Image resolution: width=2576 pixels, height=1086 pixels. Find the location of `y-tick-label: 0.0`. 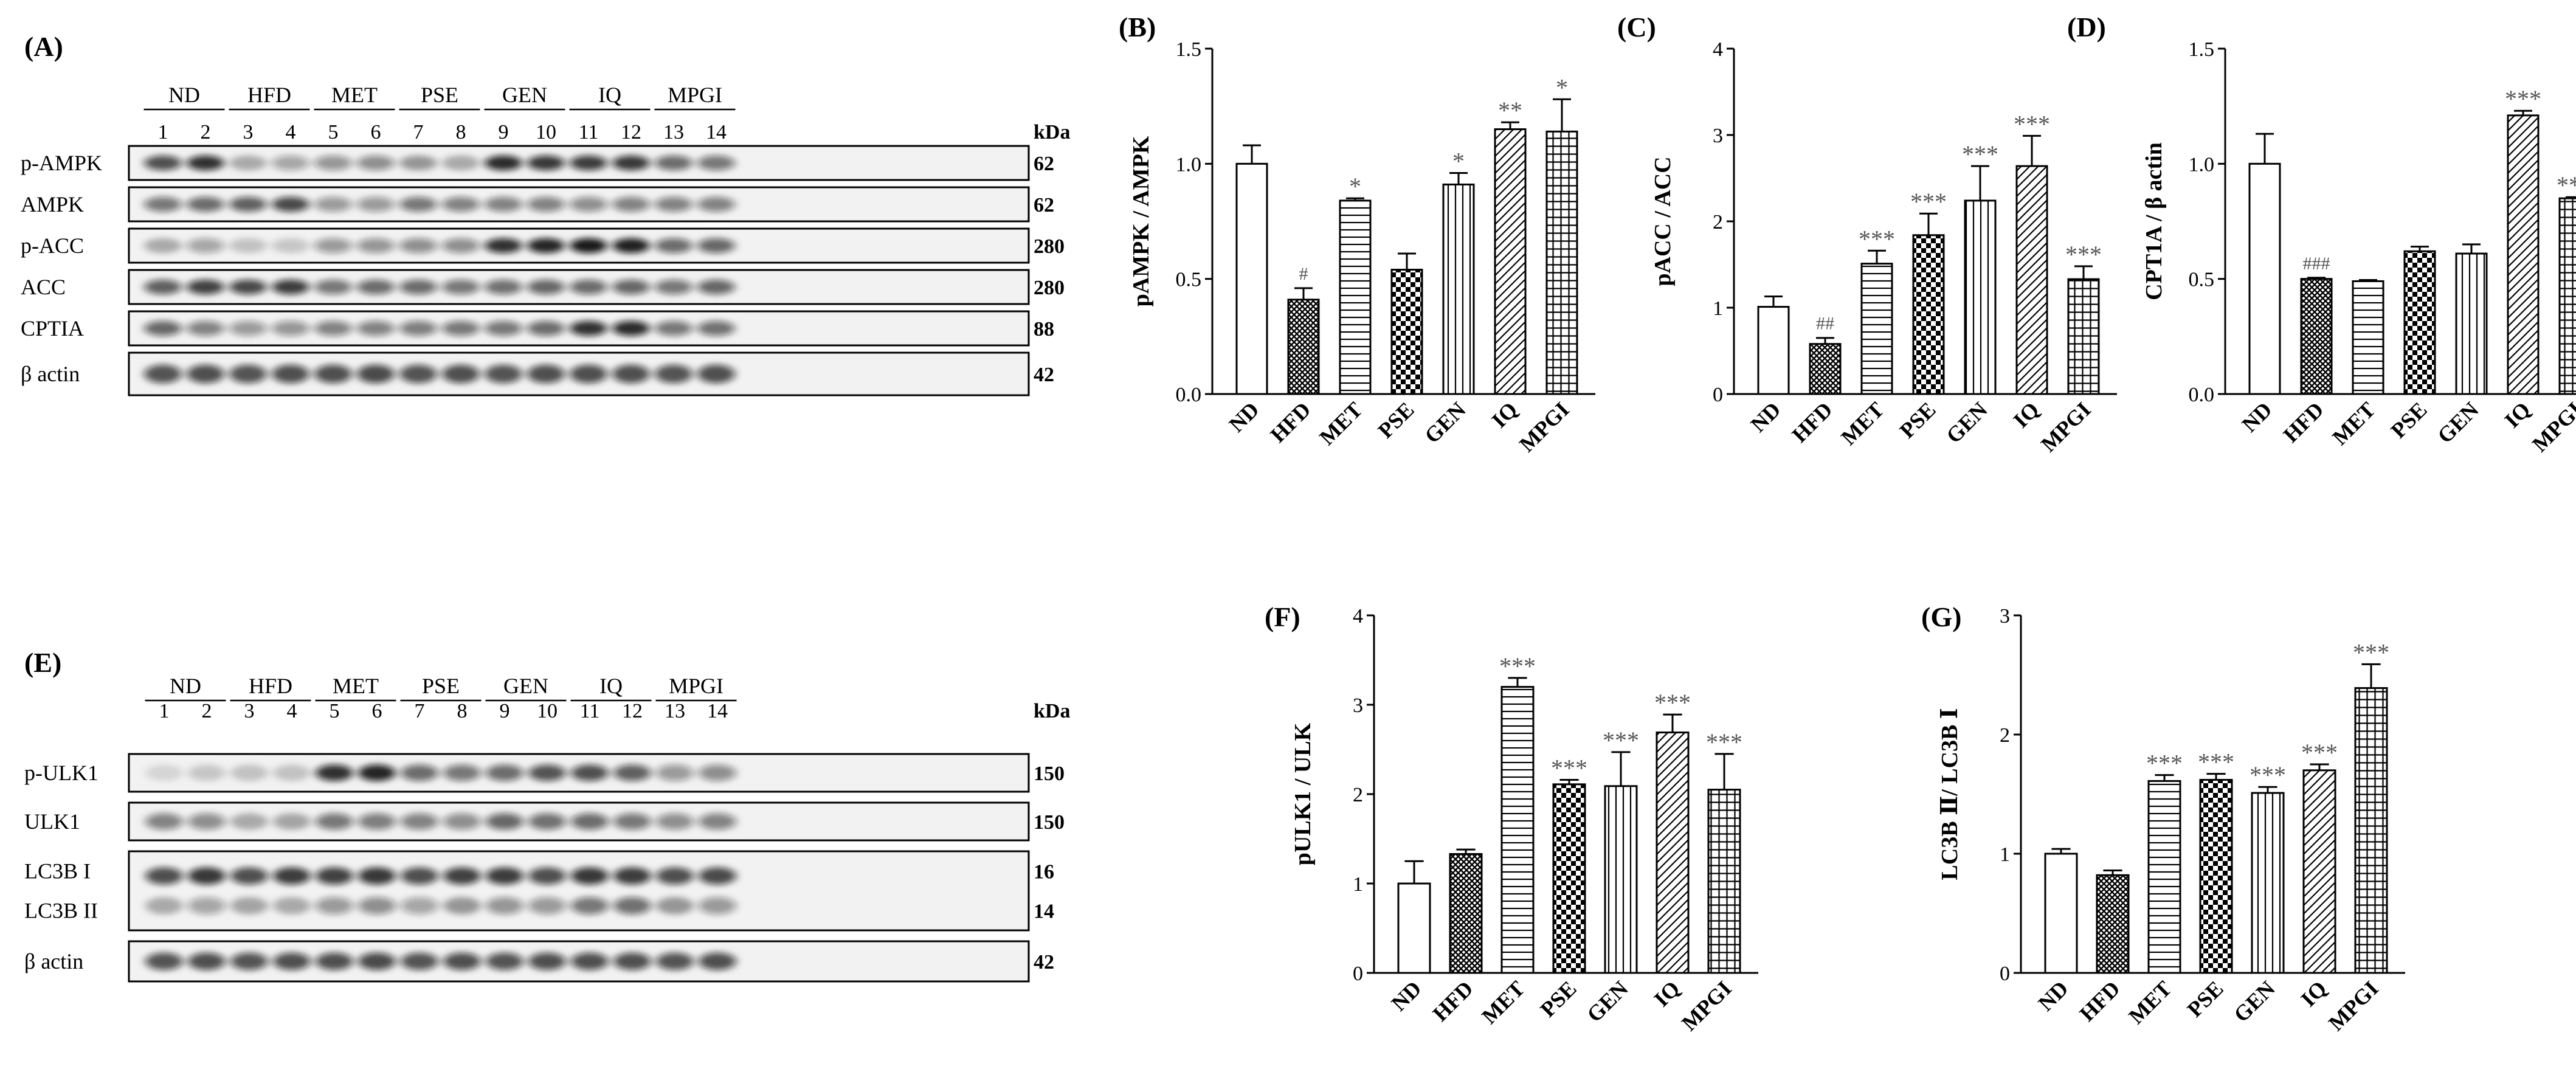

y-tick-label: 0.0 is located at coordinates (1189, 395).